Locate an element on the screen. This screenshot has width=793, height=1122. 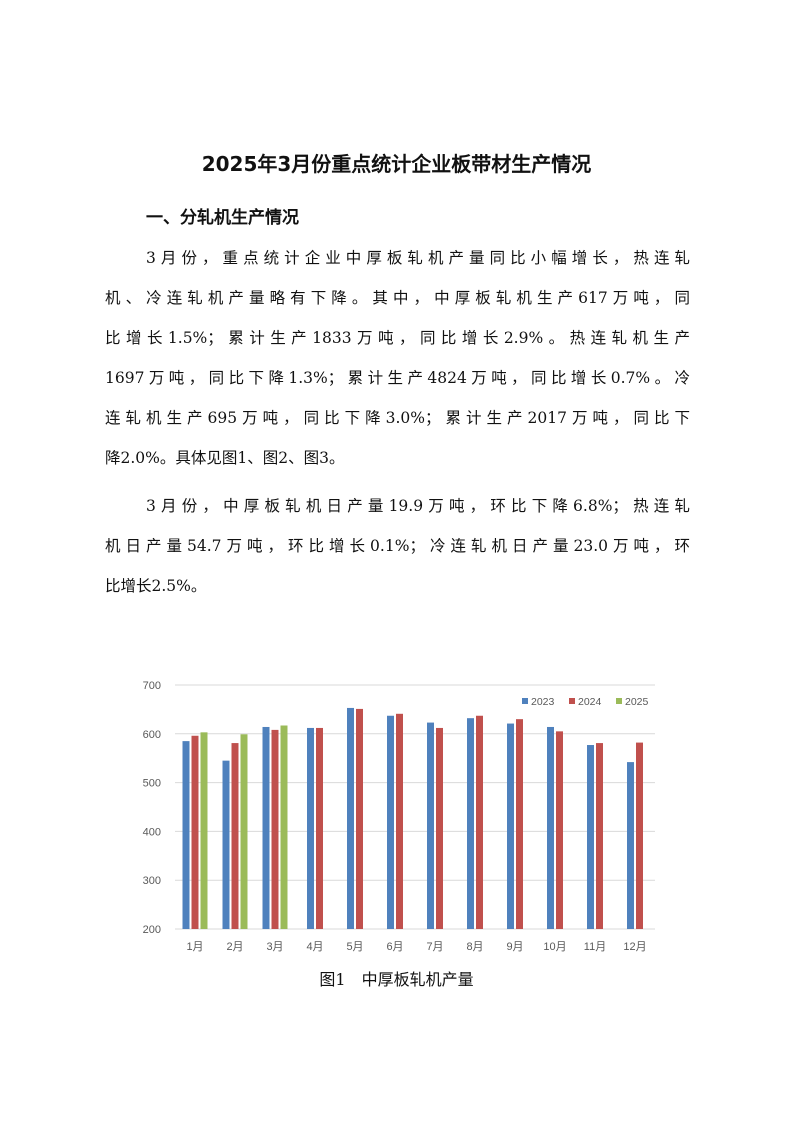
y-tick-label: 500 is located at coordinates (152, 784).